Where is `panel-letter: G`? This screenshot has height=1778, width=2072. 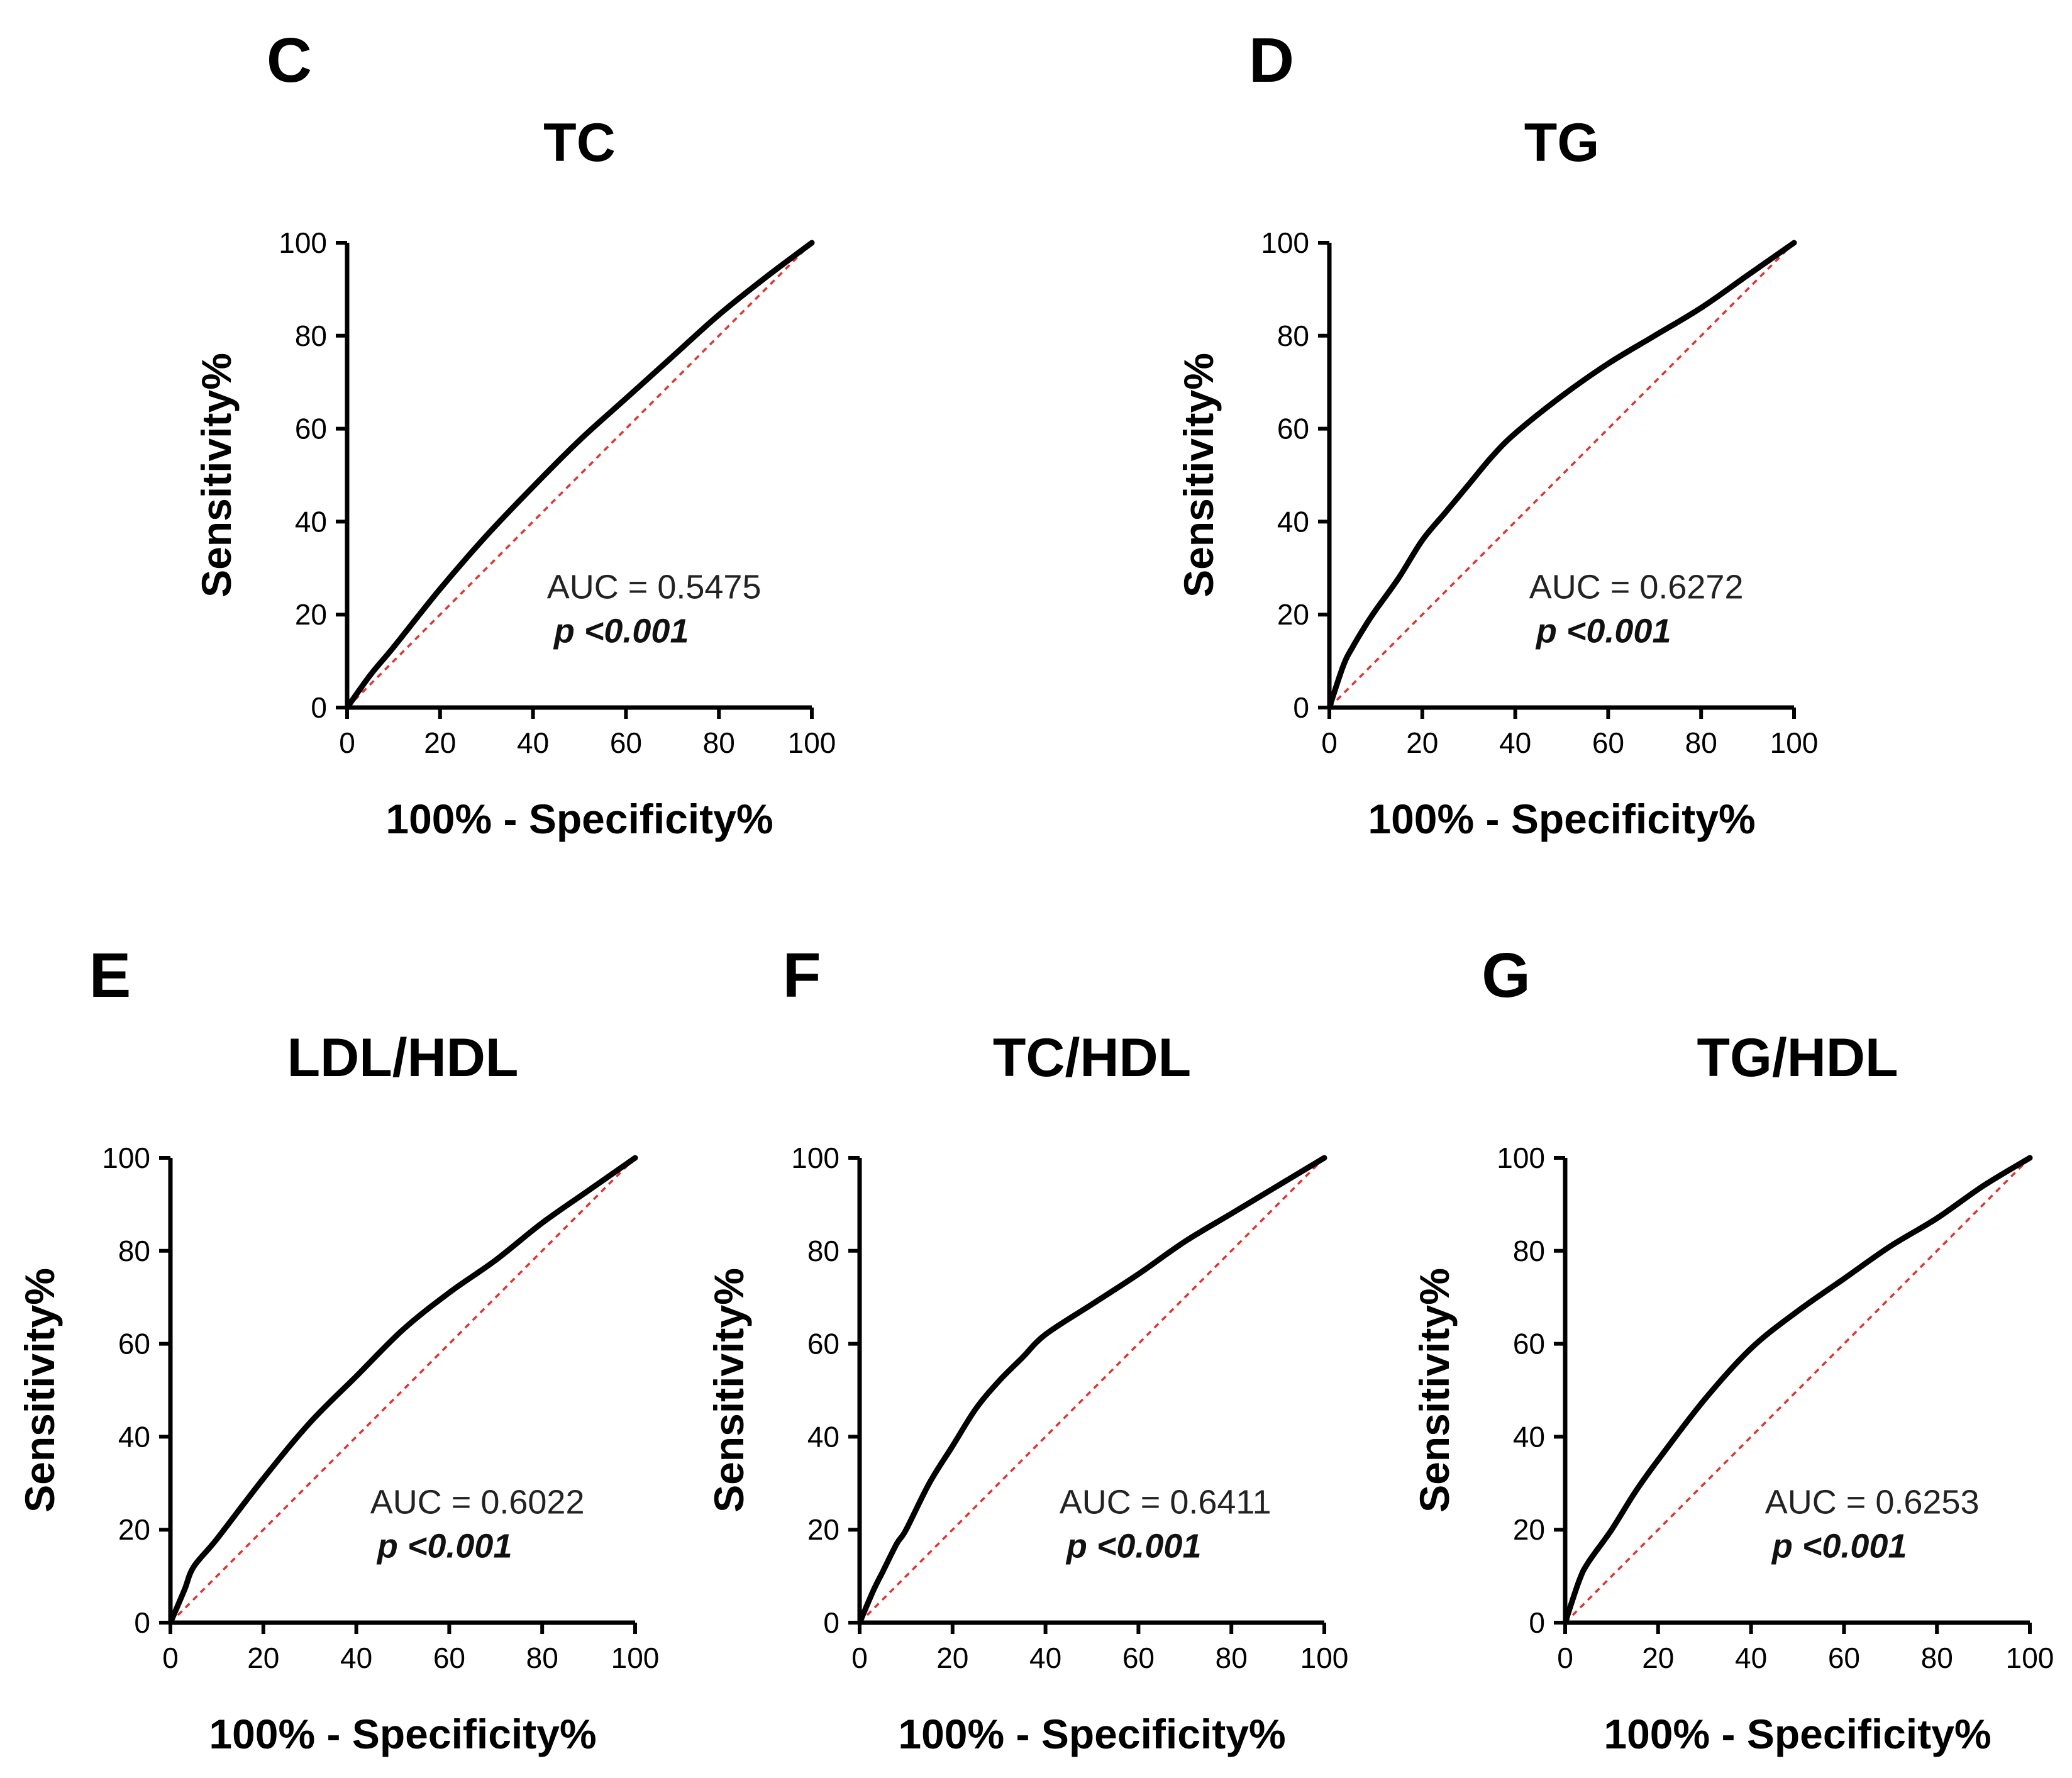
panel-letter: G is located at coordinates (1506, 975).